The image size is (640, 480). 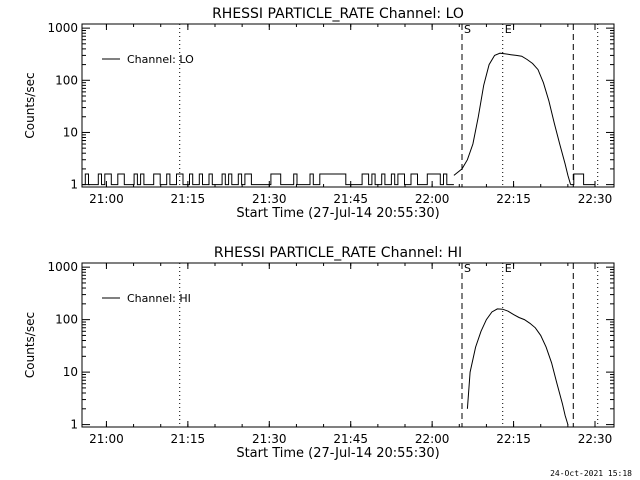 What do you see at coordinates (338, 14) in the screenshot?
I see `chart-title: RHESSI PARTICLE_RATE Channel: LO` at bounding box center [338, 14].